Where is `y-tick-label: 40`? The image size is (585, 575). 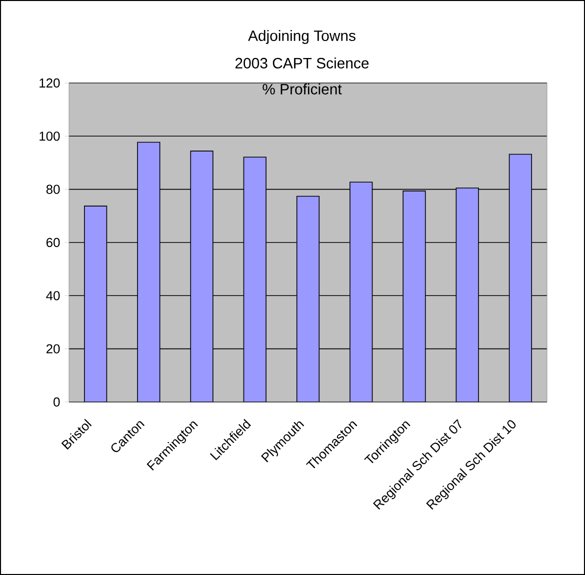 y-tick-label: 40 is located at coordinates (53, 295).